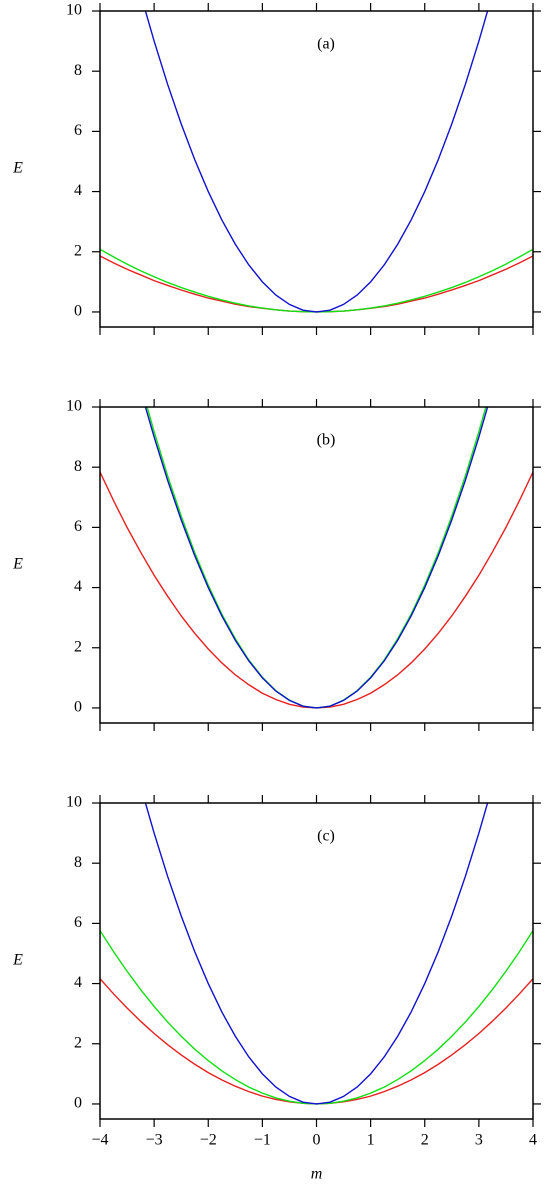  What do you see at coordinates (154, 1140) in the screenshot?
I see `x-tick-label: −3` at bounding box center [154, 1140].